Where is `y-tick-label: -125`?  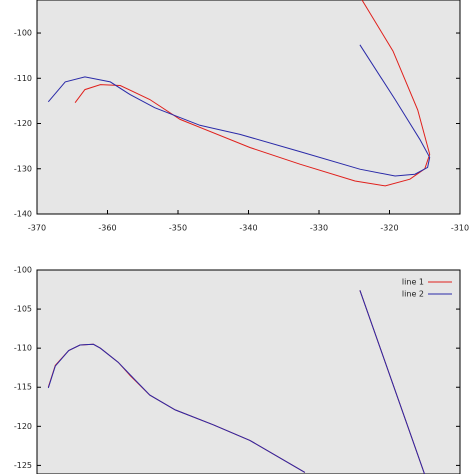
y-tick-label: -125 is located at coordinates (23, 465).